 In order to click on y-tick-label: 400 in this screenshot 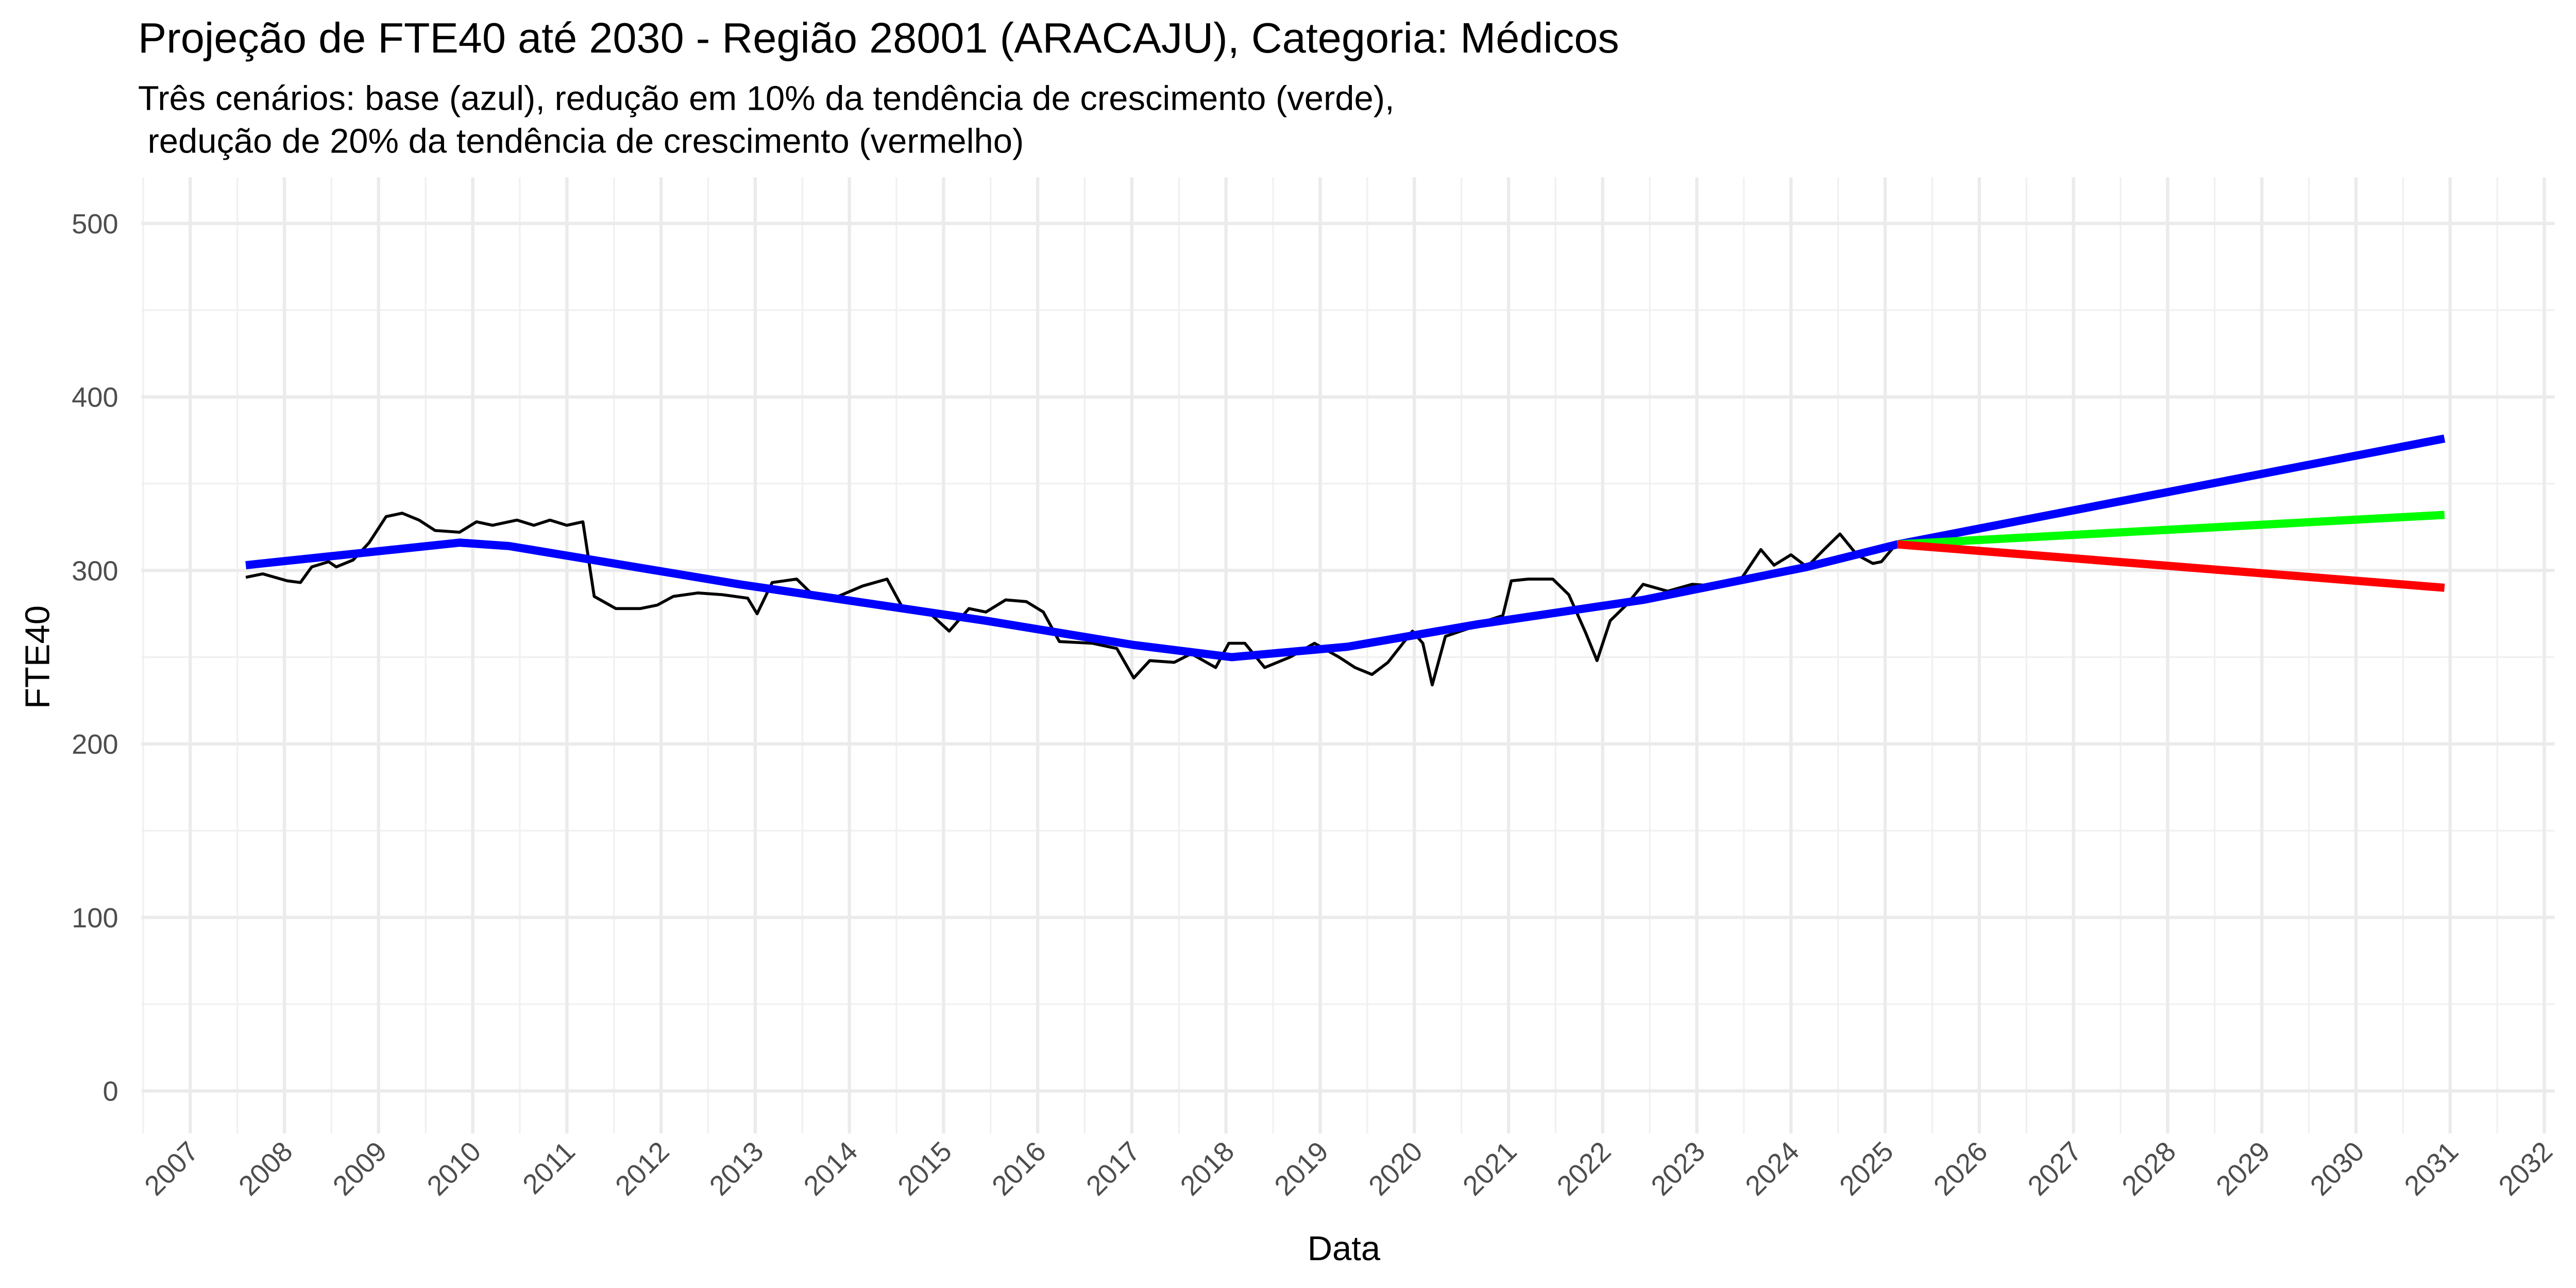, I will do `click(95, 397)`.